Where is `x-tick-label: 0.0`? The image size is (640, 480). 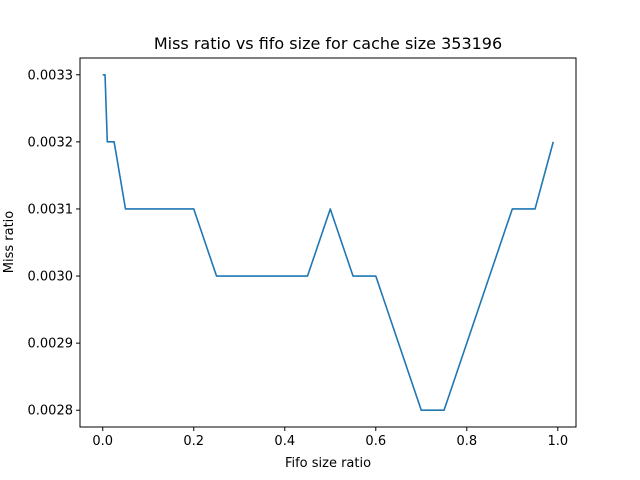
x-tick-label: 0.0 is located at coordinates (102, 441).